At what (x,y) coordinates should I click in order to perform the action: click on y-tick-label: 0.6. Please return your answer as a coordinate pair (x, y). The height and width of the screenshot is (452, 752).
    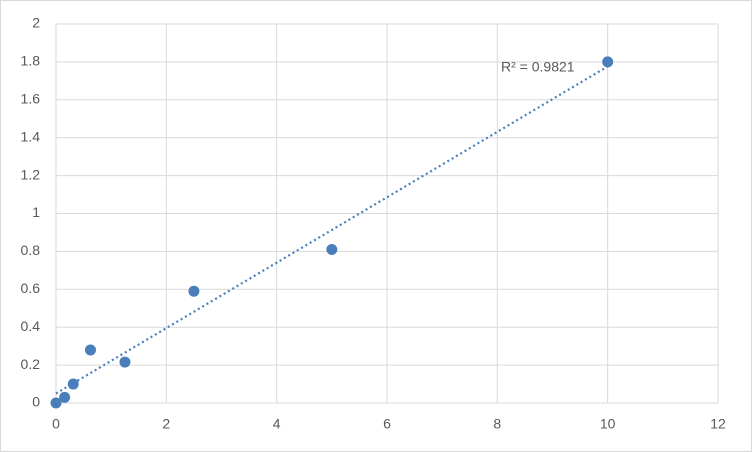
    Looking at the image, I should click on (31, 288).